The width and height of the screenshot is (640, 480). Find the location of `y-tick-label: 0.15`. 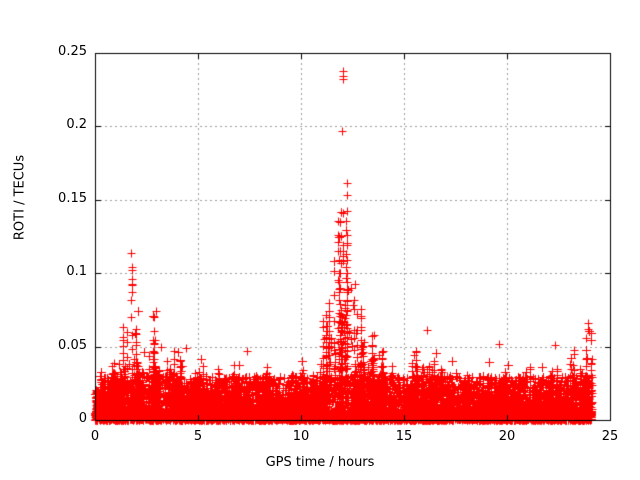

y-tick-label: 0.15 is located at coordinates (72, 198).